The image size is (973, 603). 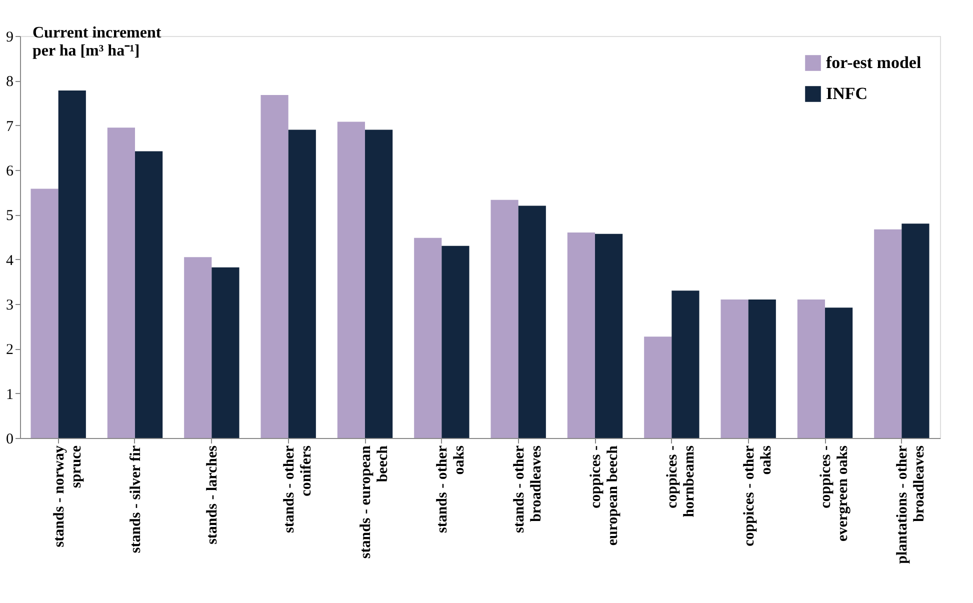 I want to click on x-tick-label: coppices - other oaks, so click(x=757, y=495).